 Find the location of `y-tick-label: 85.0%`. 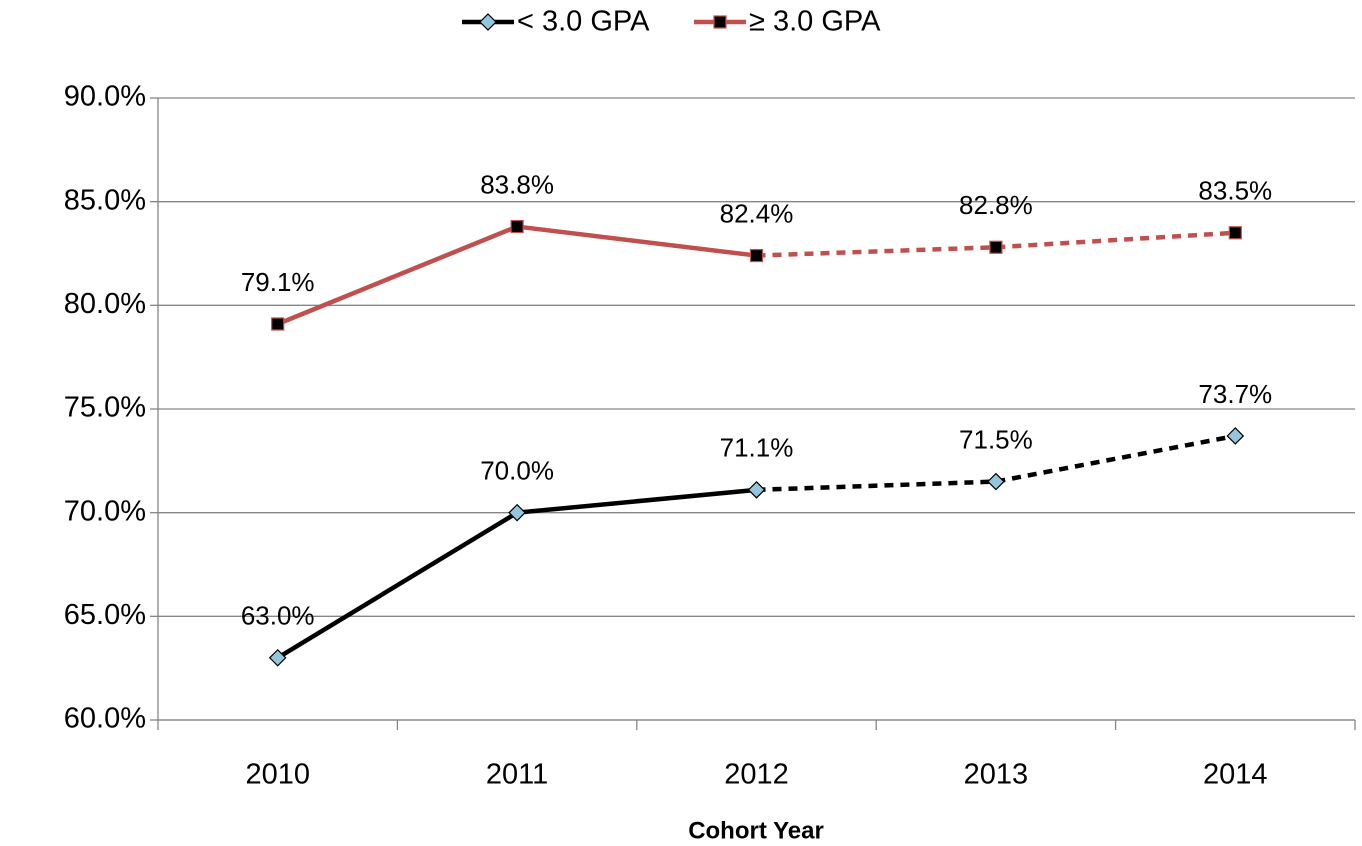

y-tick-label: 85.0% is located at coordinates (105, 200).